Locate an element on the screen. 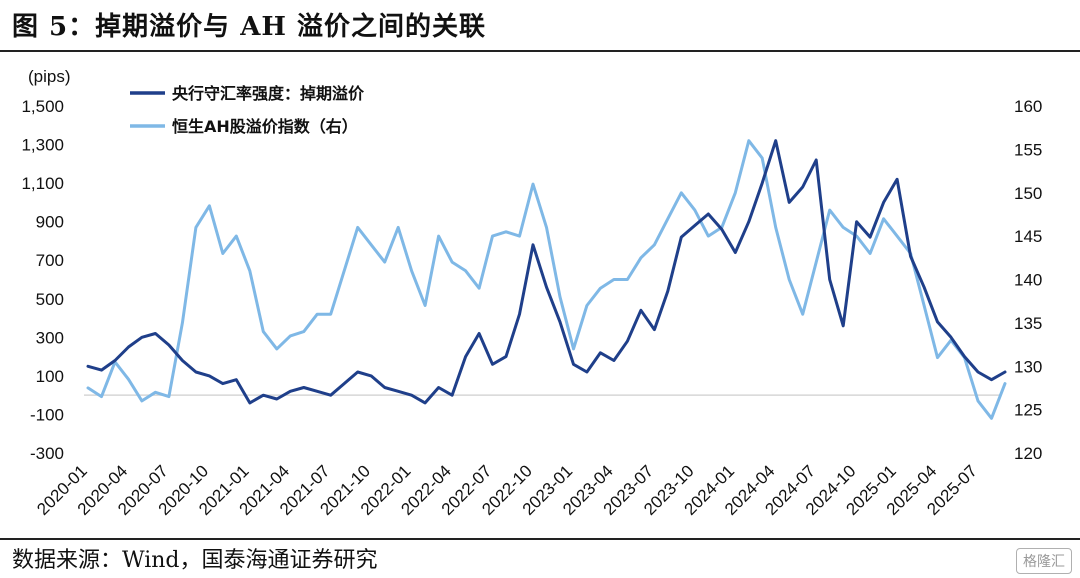 Image resolution: width=1080 pixels, height=578 pixels. watermark-logo: 格隆汇 is located at coordinates (1044, 561).